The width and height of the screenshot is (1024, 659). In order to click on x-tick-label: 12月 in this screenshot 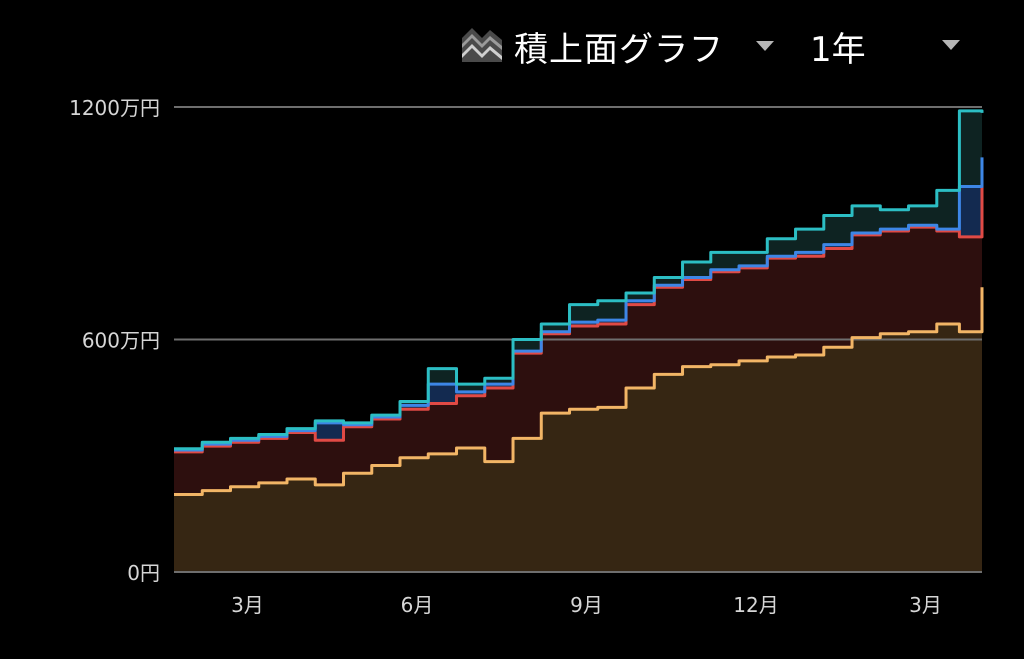, I will do `click(755, 605)`.